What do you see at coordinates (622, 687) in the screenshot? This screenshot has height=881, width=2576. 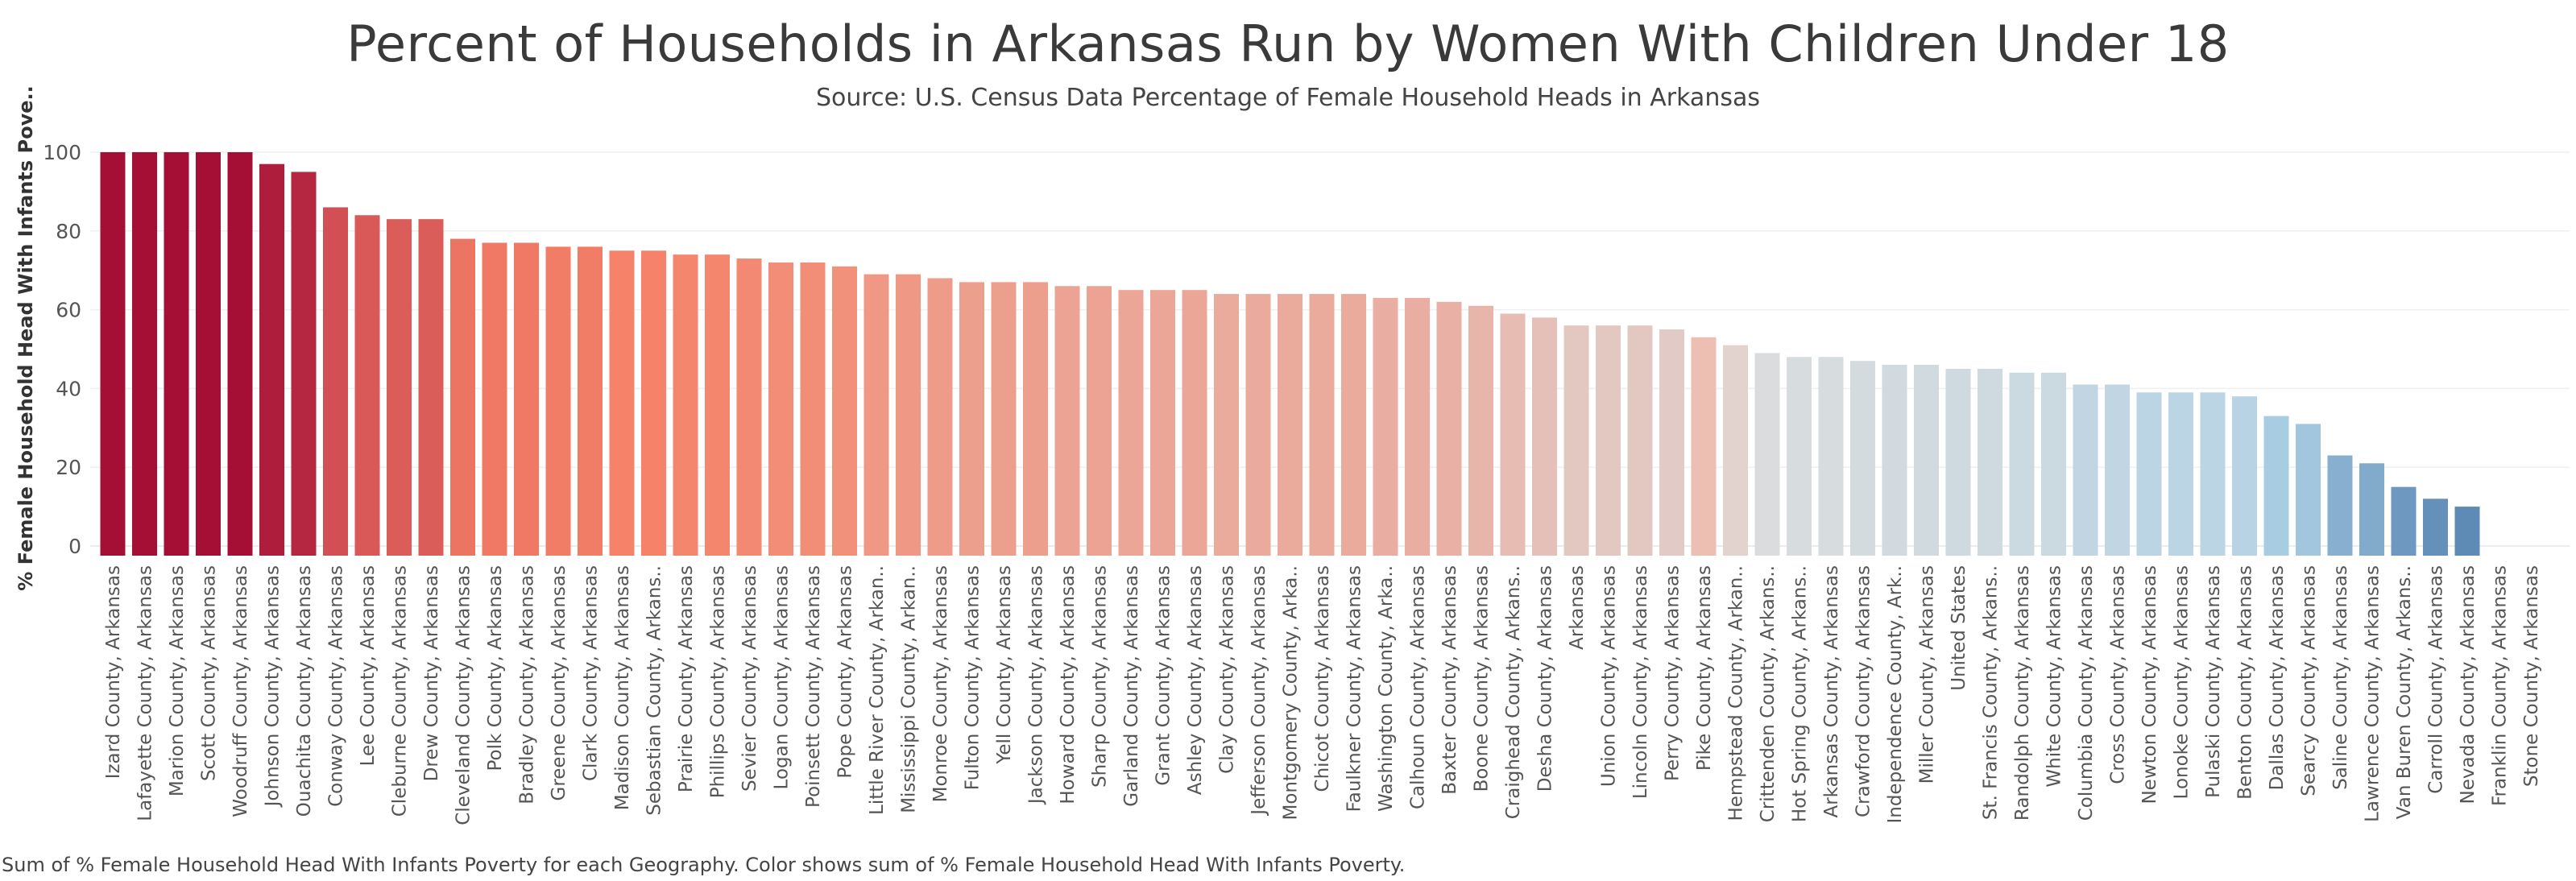 I see `x-tick-label: Madison County, Arkansas` at bounding box center [622, 687].